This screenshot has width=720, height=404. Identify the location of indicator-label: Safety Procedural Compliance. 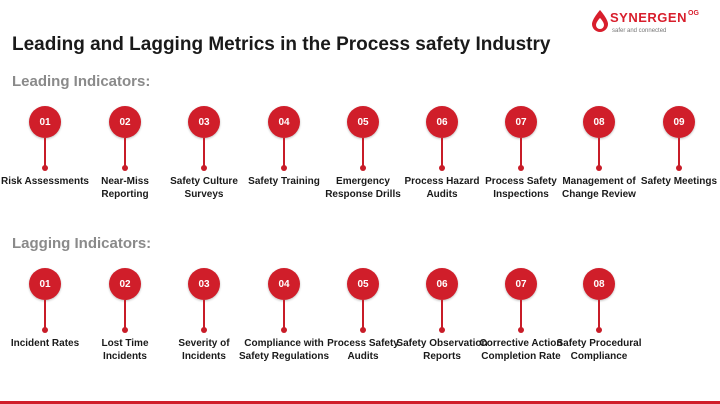
(599, 350).